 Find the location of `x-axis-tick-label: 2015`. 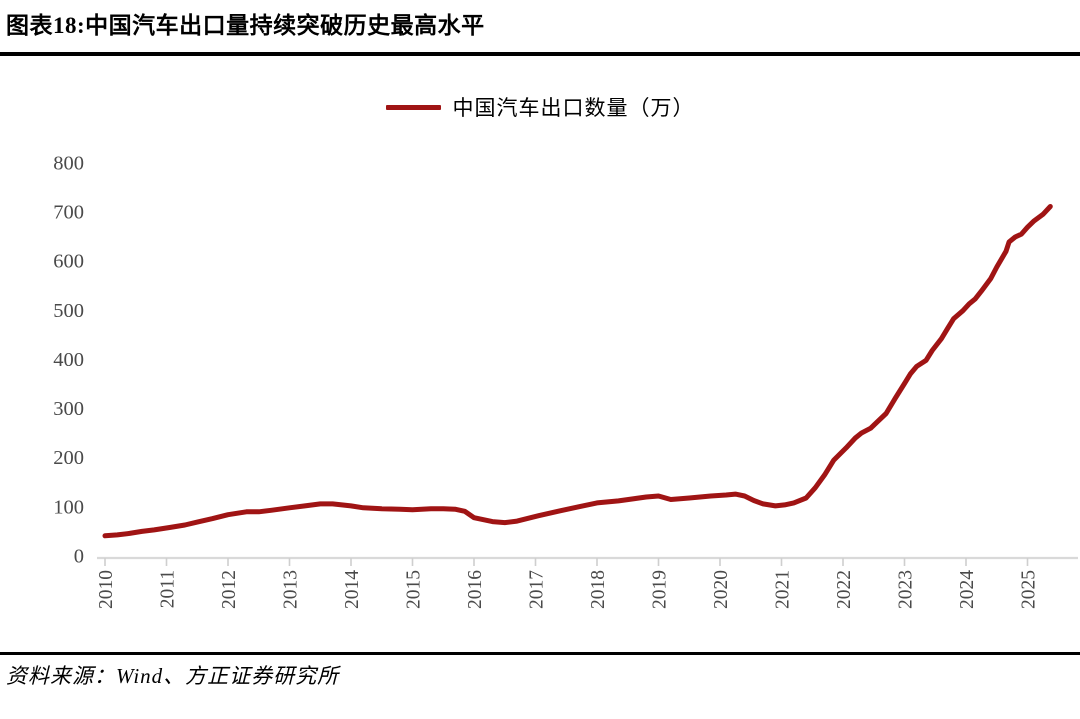

x-axis-tick-label: 2015 is located at coordinates (414, 589).